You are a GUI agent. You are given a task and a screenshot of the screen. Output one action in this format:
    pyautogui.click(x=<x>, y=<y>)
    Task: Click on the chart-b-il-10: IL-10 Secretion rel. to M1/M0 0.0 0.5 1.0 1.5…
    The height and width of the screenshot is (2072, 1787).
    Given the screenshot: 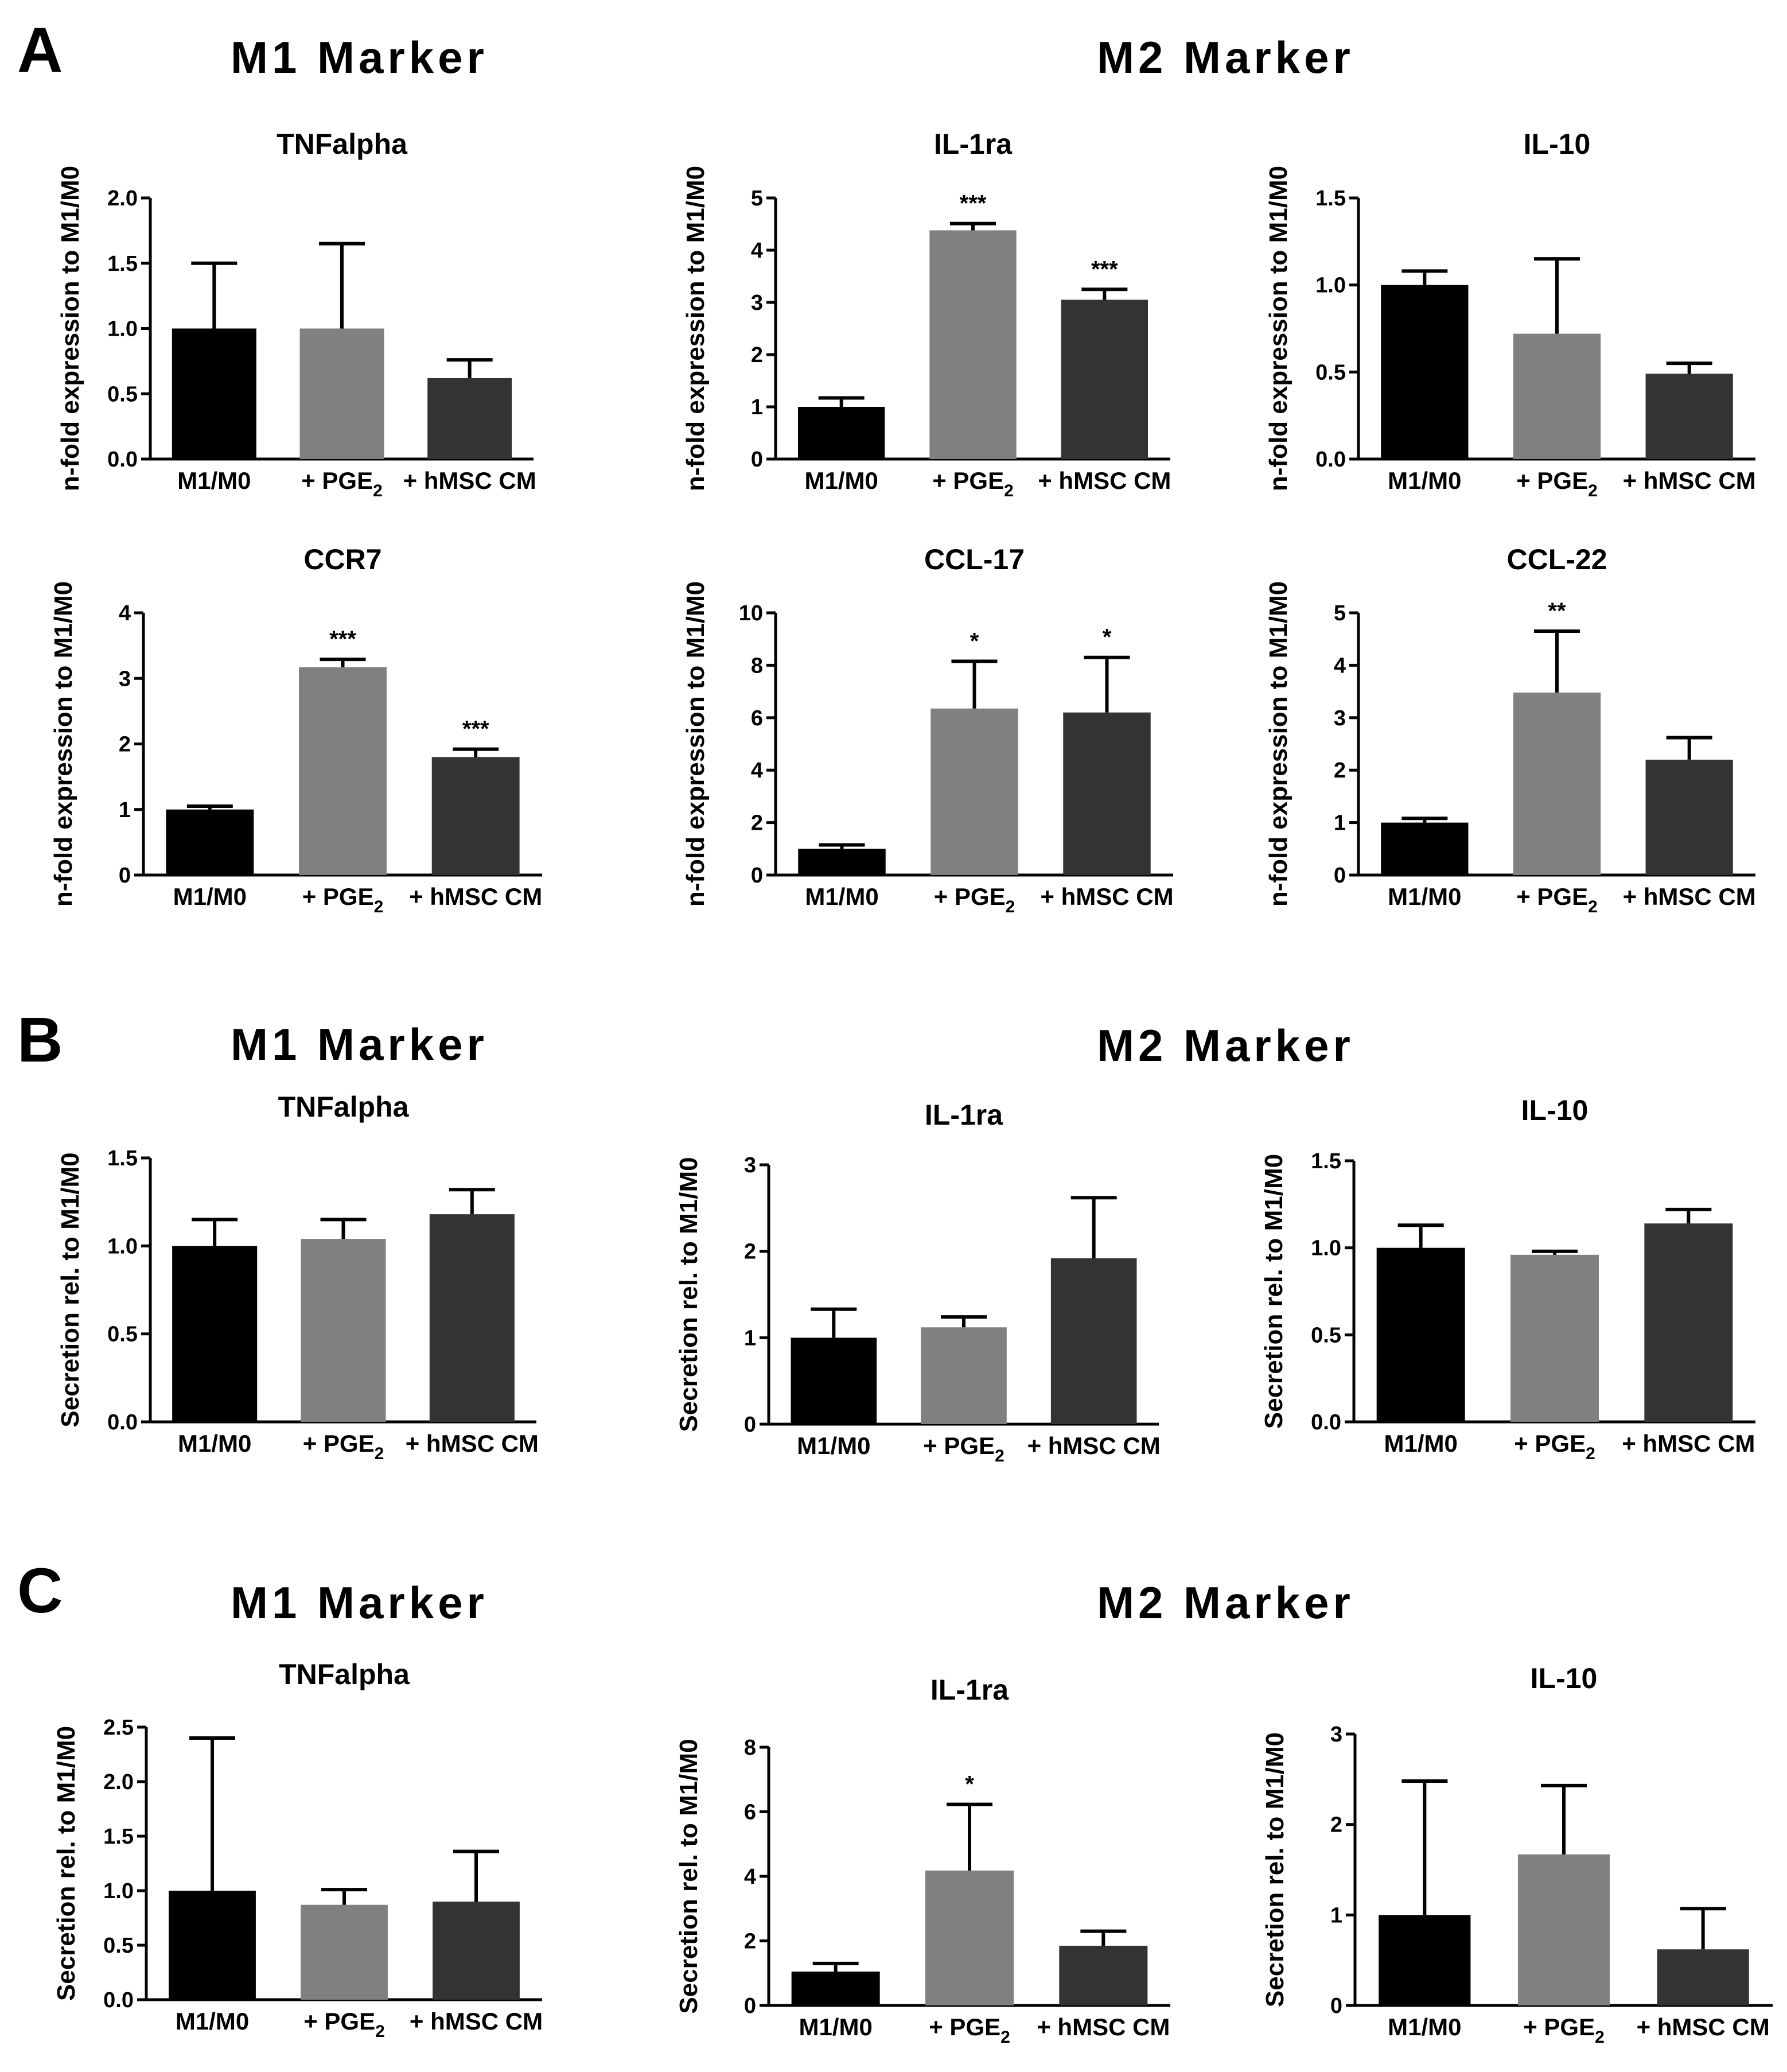 What is the action you would take?
    pyautogui.click(x=1507, y=1278)
    